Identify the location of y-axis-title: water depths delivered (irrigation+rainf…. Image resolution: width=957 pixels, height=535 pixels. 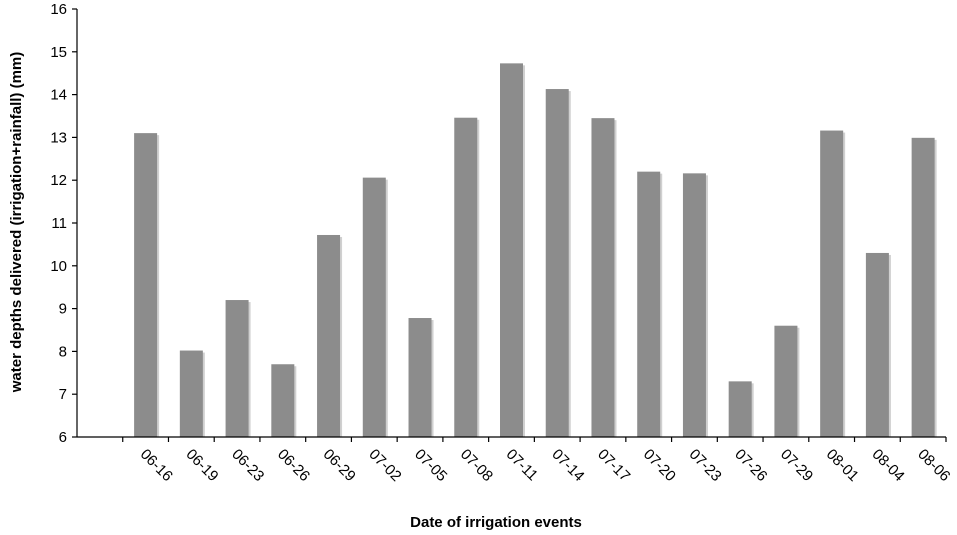
(16, 223).